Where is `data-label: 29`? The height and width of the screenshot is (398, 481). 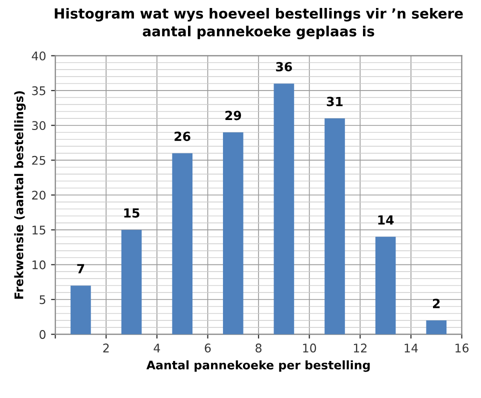 data-label: 29 is located at coordinates (233, 115).